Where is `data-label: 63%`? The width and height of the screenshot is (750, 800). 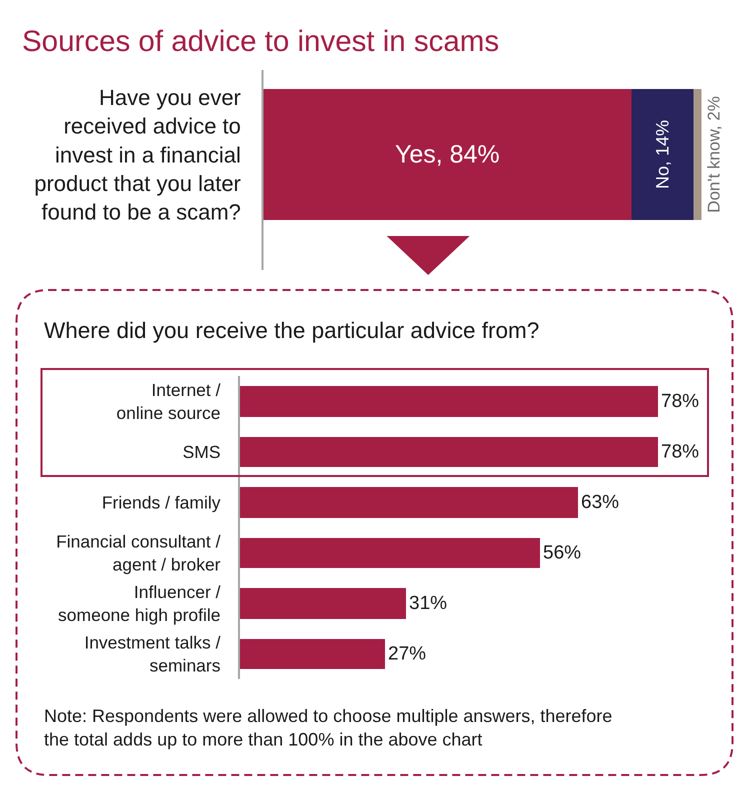 data-label: 63% is located at coordinates (600, 502).